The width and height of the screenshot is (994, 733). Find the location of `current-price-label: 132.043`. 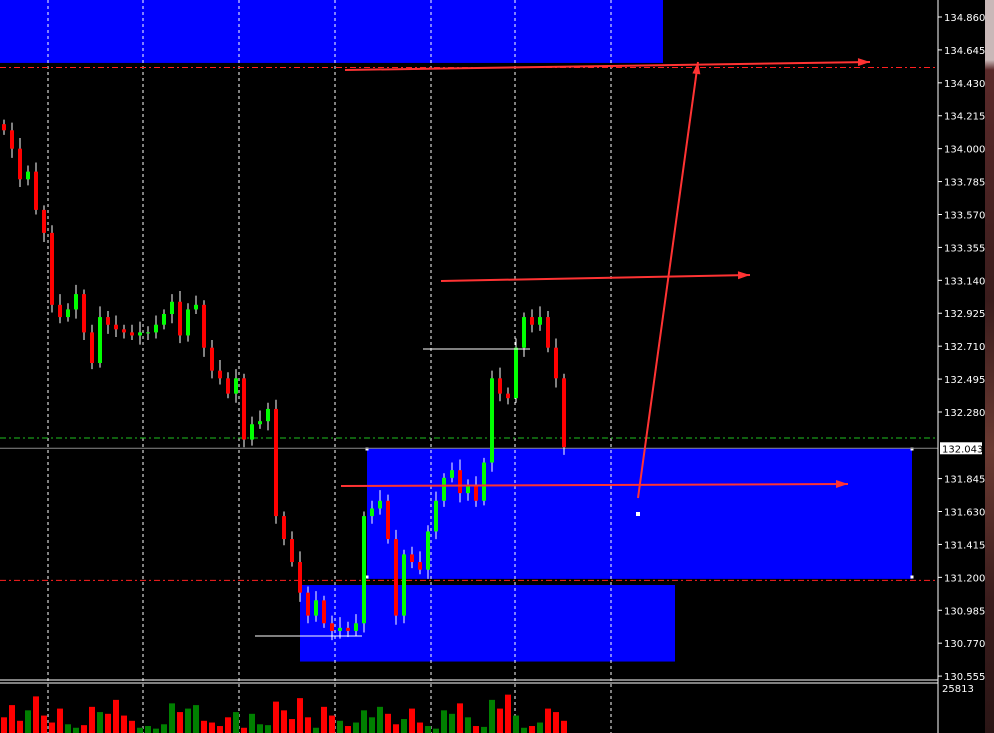

current-price-label: 132.043 is located at coordinates (962, 449).